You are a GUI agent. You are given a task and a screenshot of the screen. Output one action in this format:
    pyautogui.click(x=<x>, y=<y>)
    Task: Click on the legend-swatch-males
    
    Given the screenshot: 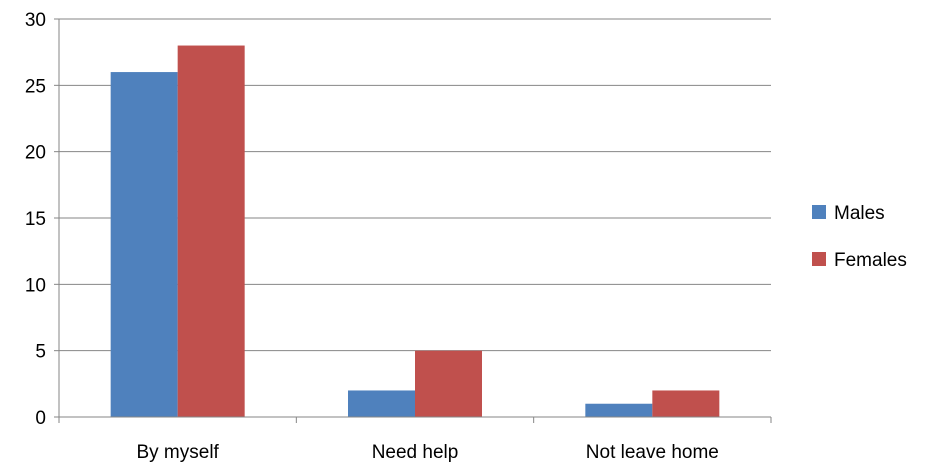 What is the action you would take?
    pyautogui.click(x=819, y=212)
    